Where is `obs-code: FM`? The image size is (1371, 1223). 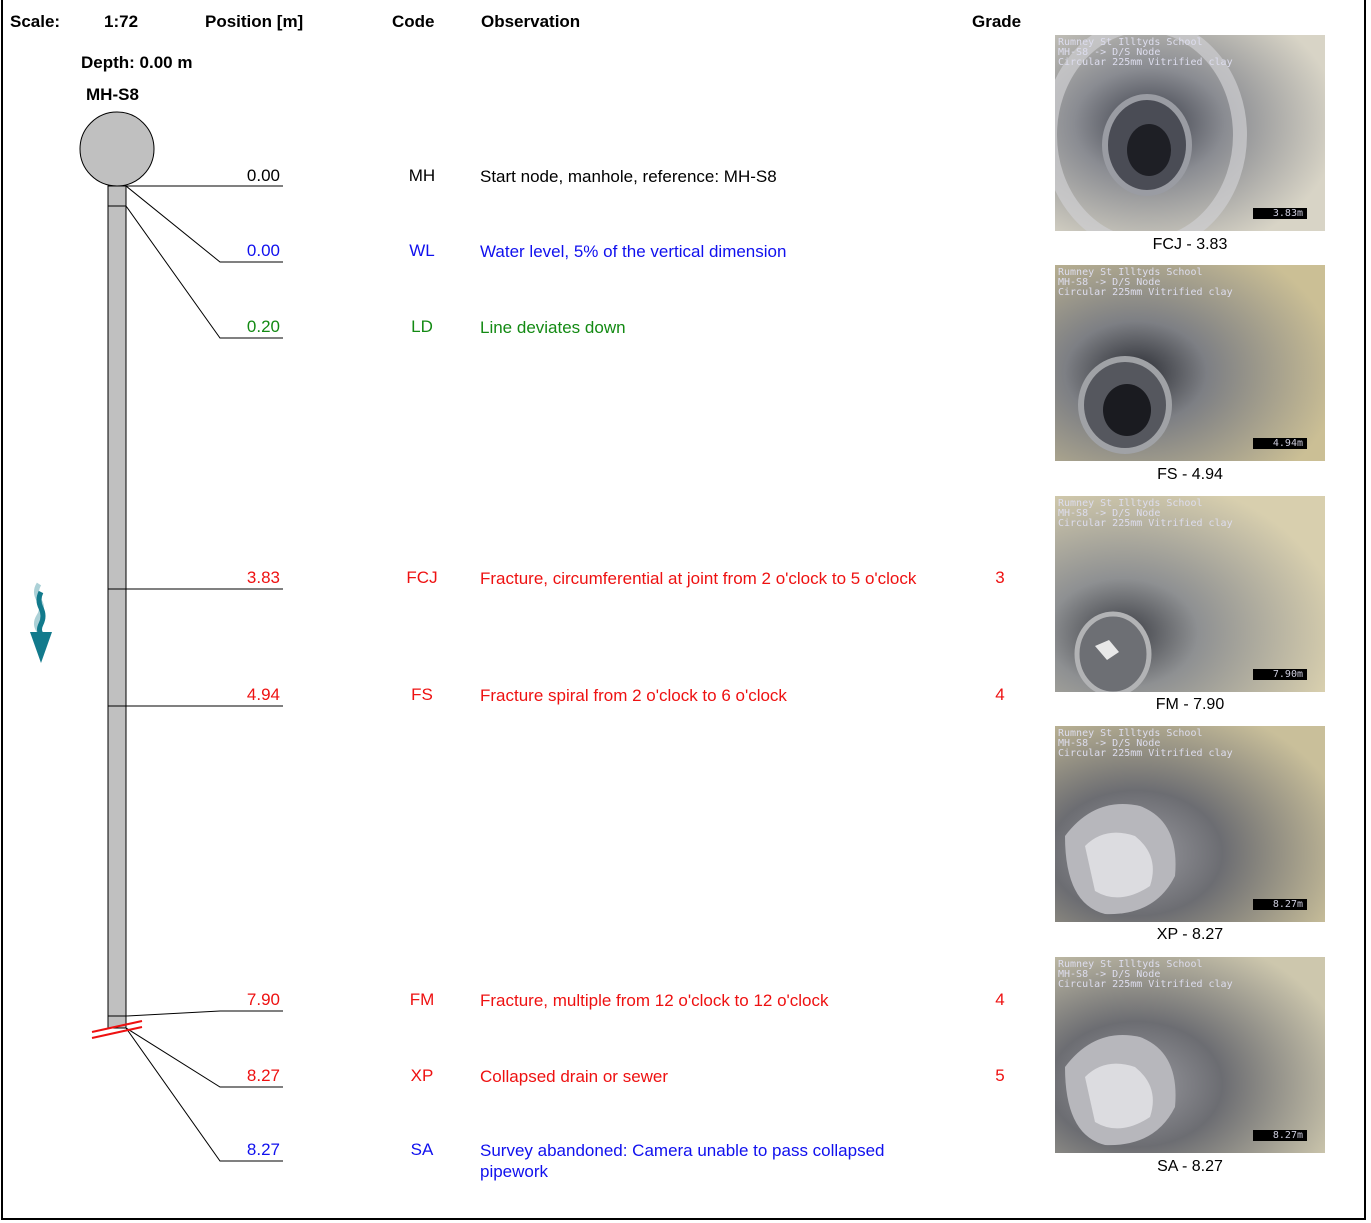 obs-code: FM is located at coordinates (422, 999).